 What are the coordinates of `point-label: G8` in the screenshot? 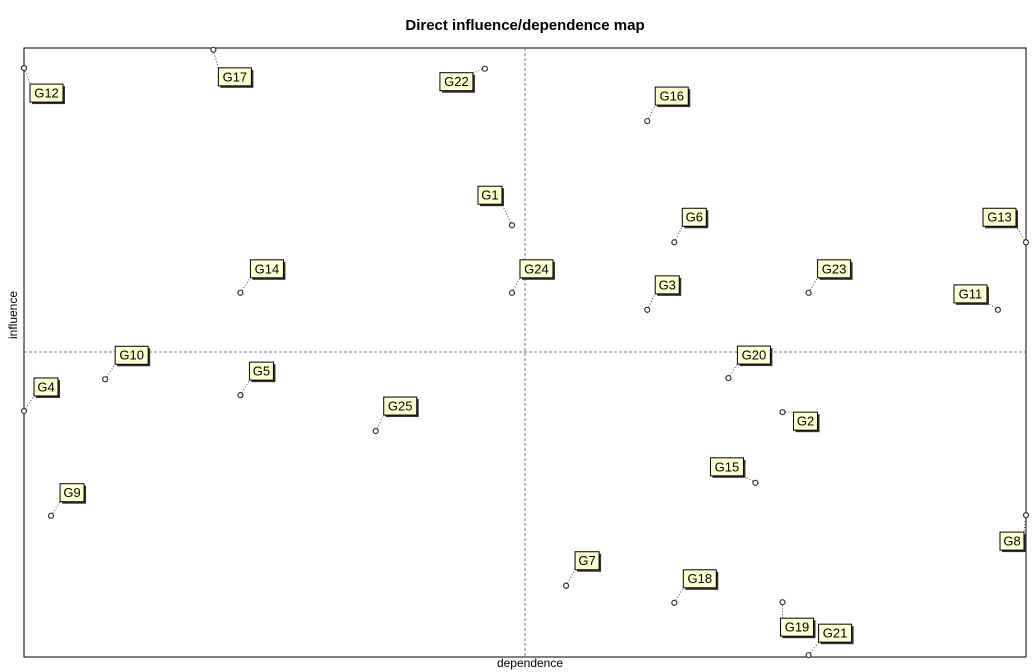 It's located at (1011, 541).